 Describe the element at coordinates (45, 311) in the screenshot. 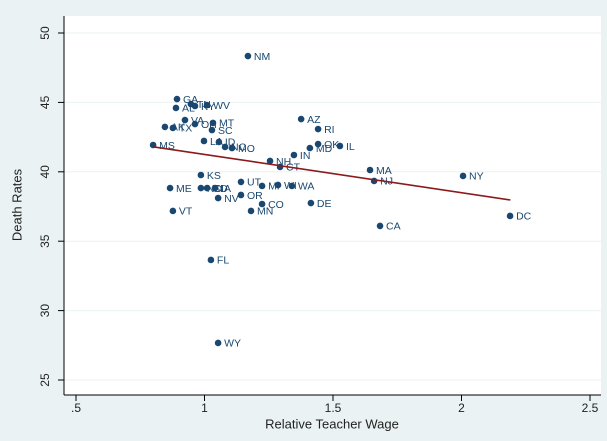

I see `y-tick-label: 30` at that location.